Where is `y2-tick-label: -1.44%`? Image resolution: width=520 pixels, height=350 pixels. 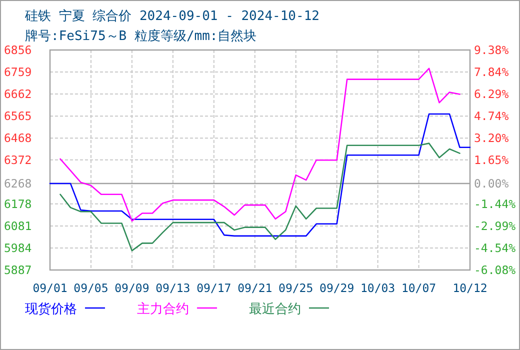
y2-tick-label: -1.44% is located at coordinates (495, 203).